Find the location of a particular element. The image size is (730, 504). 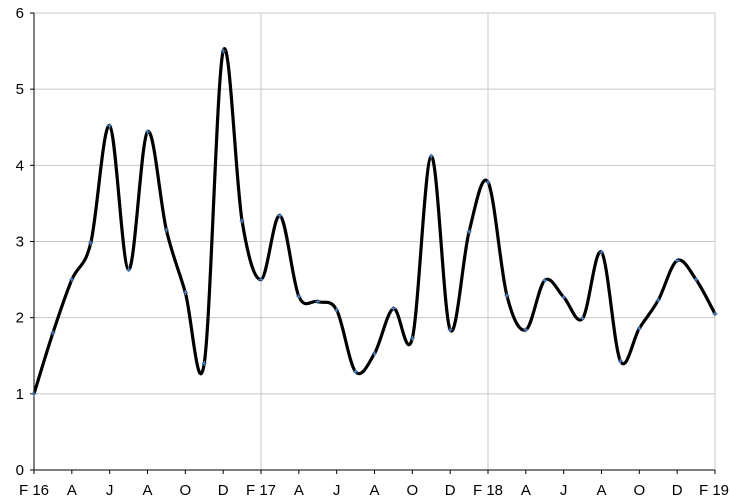

y-tick-label: 5 is located at coordinates (20, 89).